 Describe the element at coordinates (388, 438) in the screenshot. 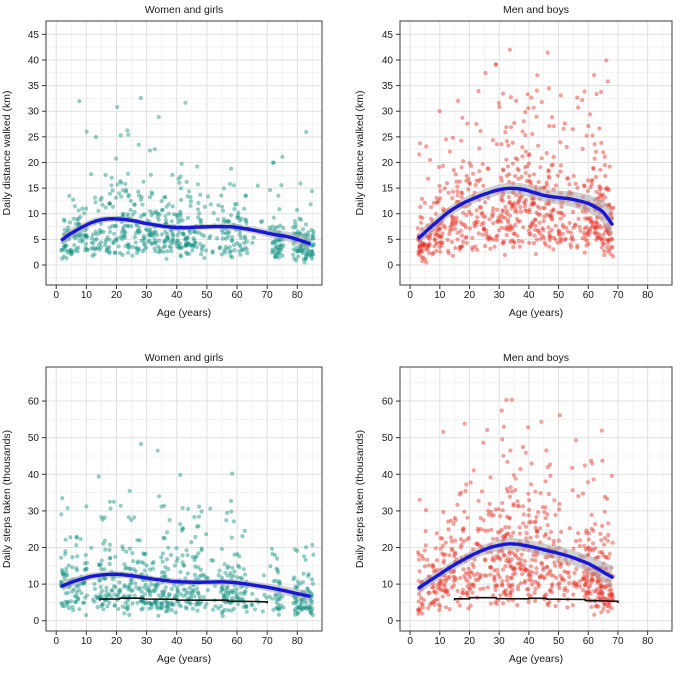

I see `y-tick-label: 50` at that location.